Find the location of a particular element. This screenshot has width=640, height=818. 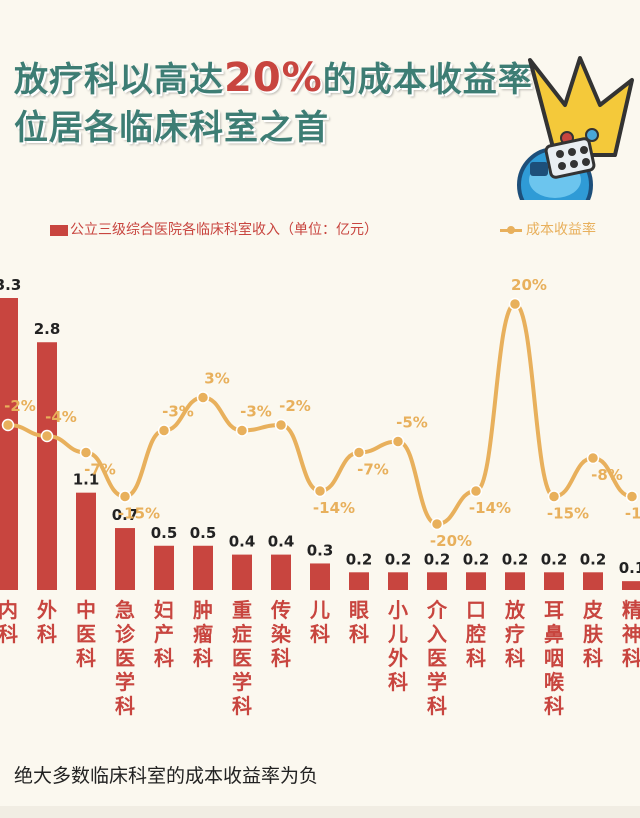

category-label: 产 is located at coordinates (164, 634).